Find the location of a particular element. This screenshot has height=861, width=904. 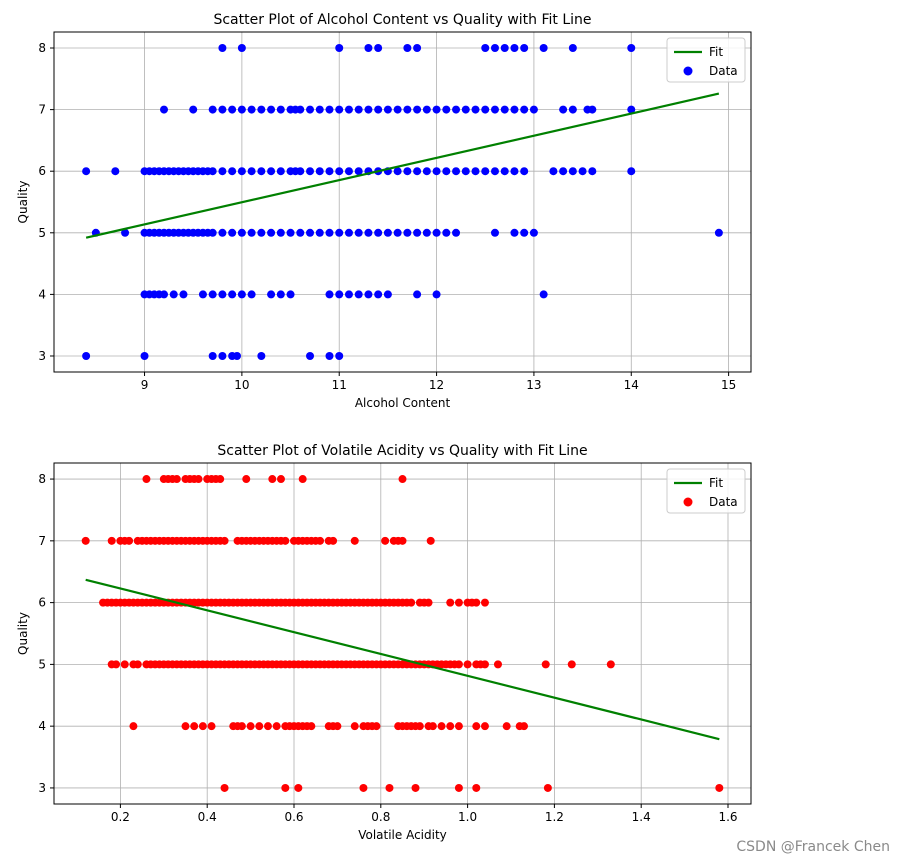

legend-fit-label: Fit is located at coordinates (716, 483).